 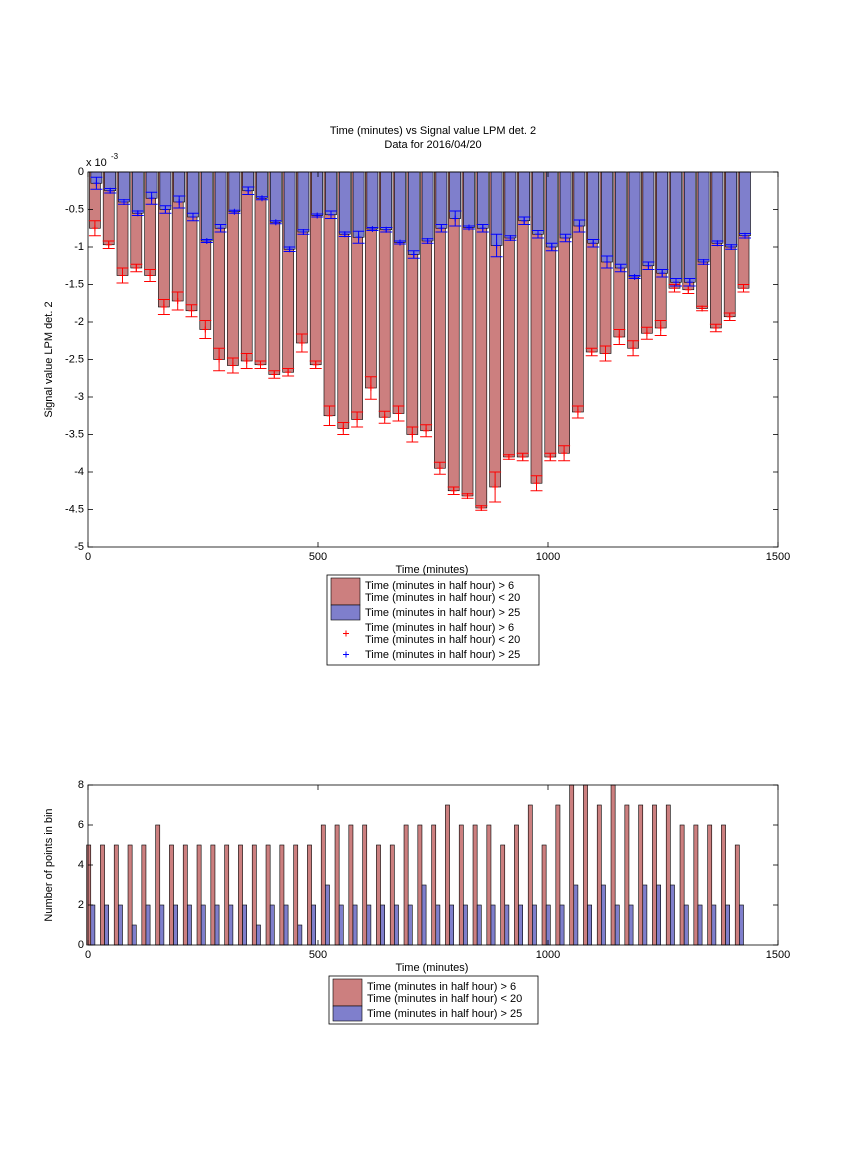 I want to click on y-tick-label: -5, so click(x=79, y=547).